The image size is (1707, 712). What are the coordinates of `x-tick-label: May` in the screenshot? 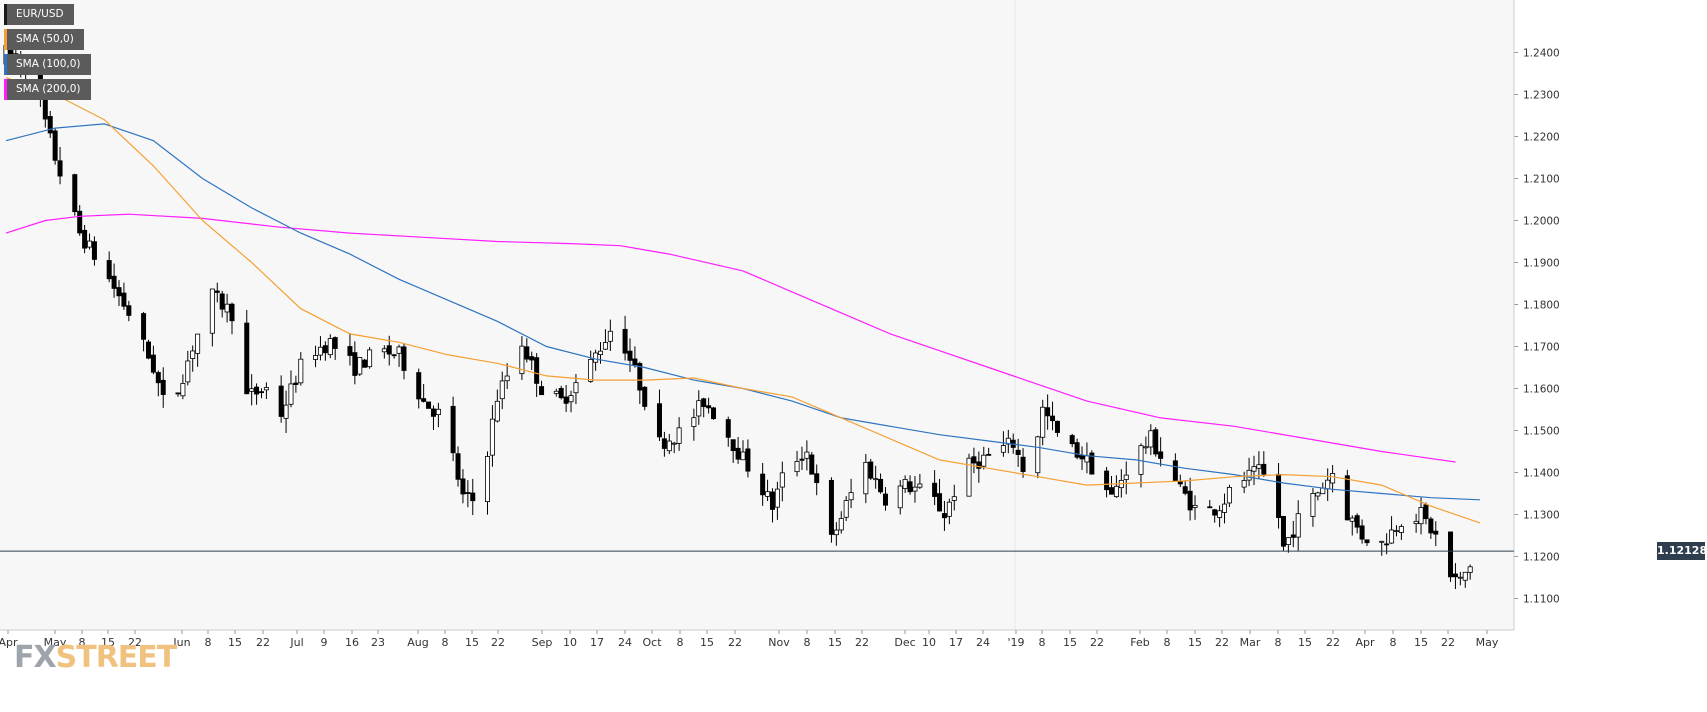 It's located at (55, 642).